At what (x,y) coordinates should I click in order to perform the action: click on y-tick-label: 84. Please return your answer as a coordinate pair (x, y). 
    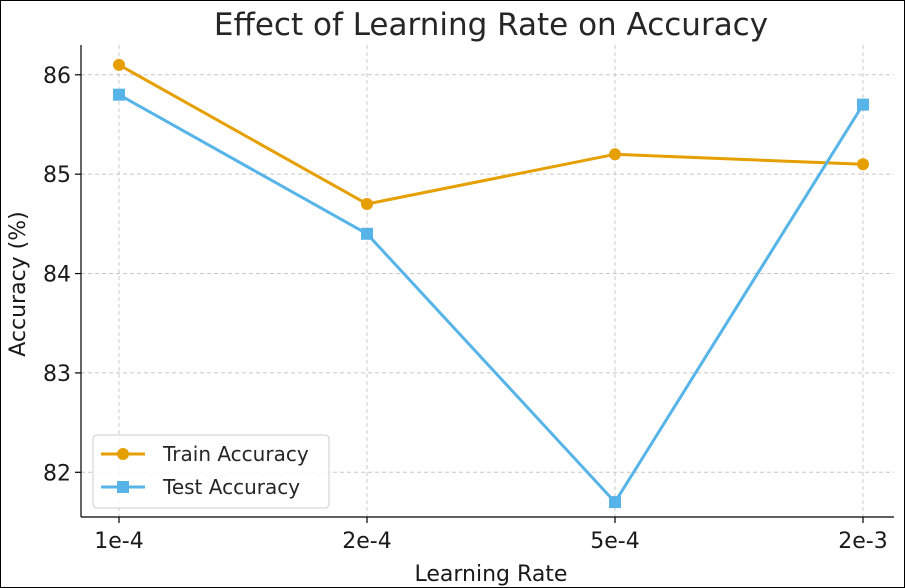
    Looking at the image, I should click on (57, 275).